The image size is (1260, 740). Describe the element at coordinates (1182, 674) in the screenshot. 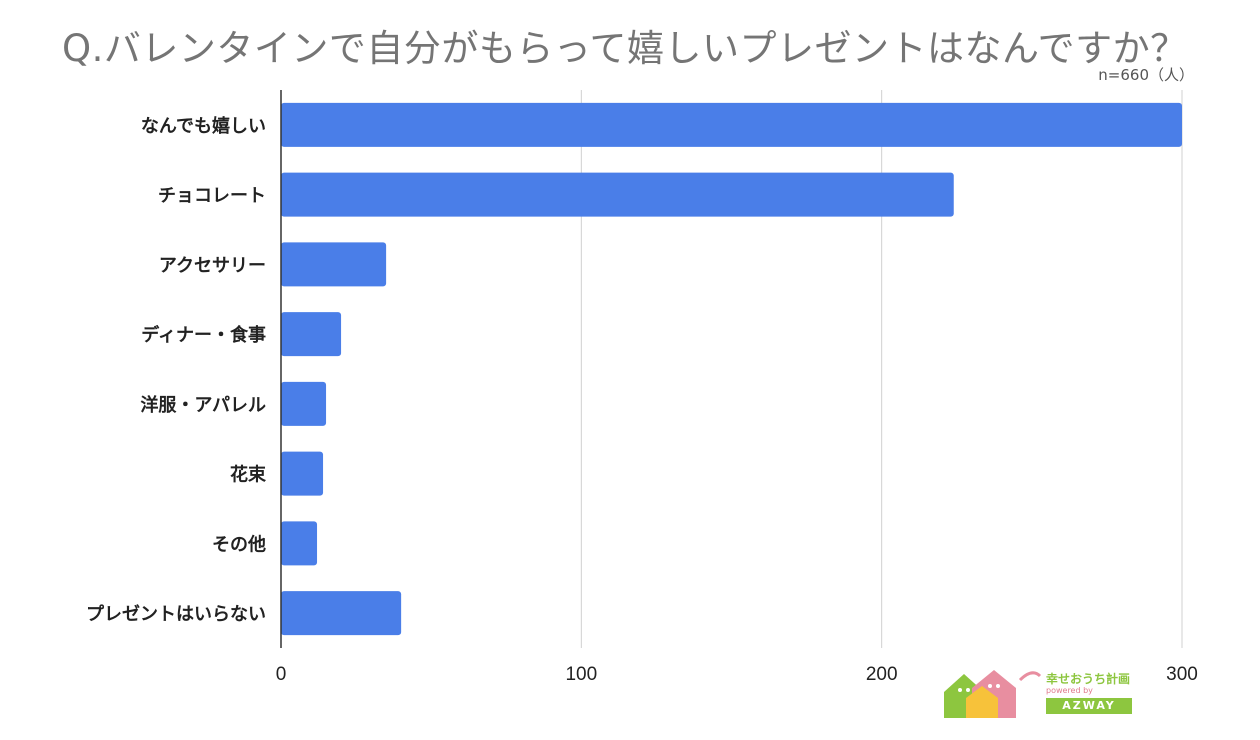

I see `x-tick-label-300: 300` at that location.